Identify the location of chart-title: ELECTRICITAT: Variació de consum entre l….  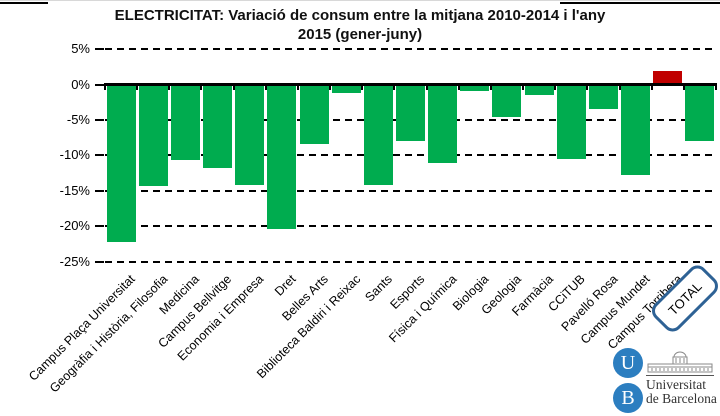
(360, 25).